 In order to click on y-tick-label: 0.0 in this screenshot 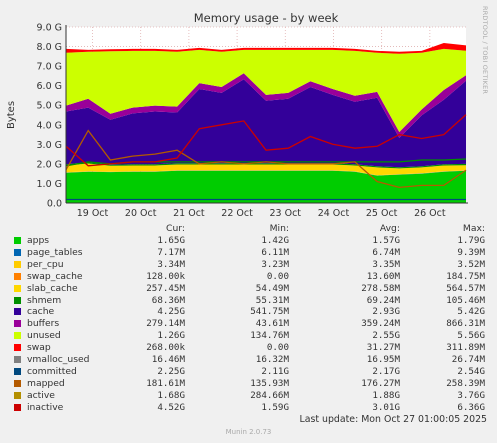, I will do `click(54, 204)`.